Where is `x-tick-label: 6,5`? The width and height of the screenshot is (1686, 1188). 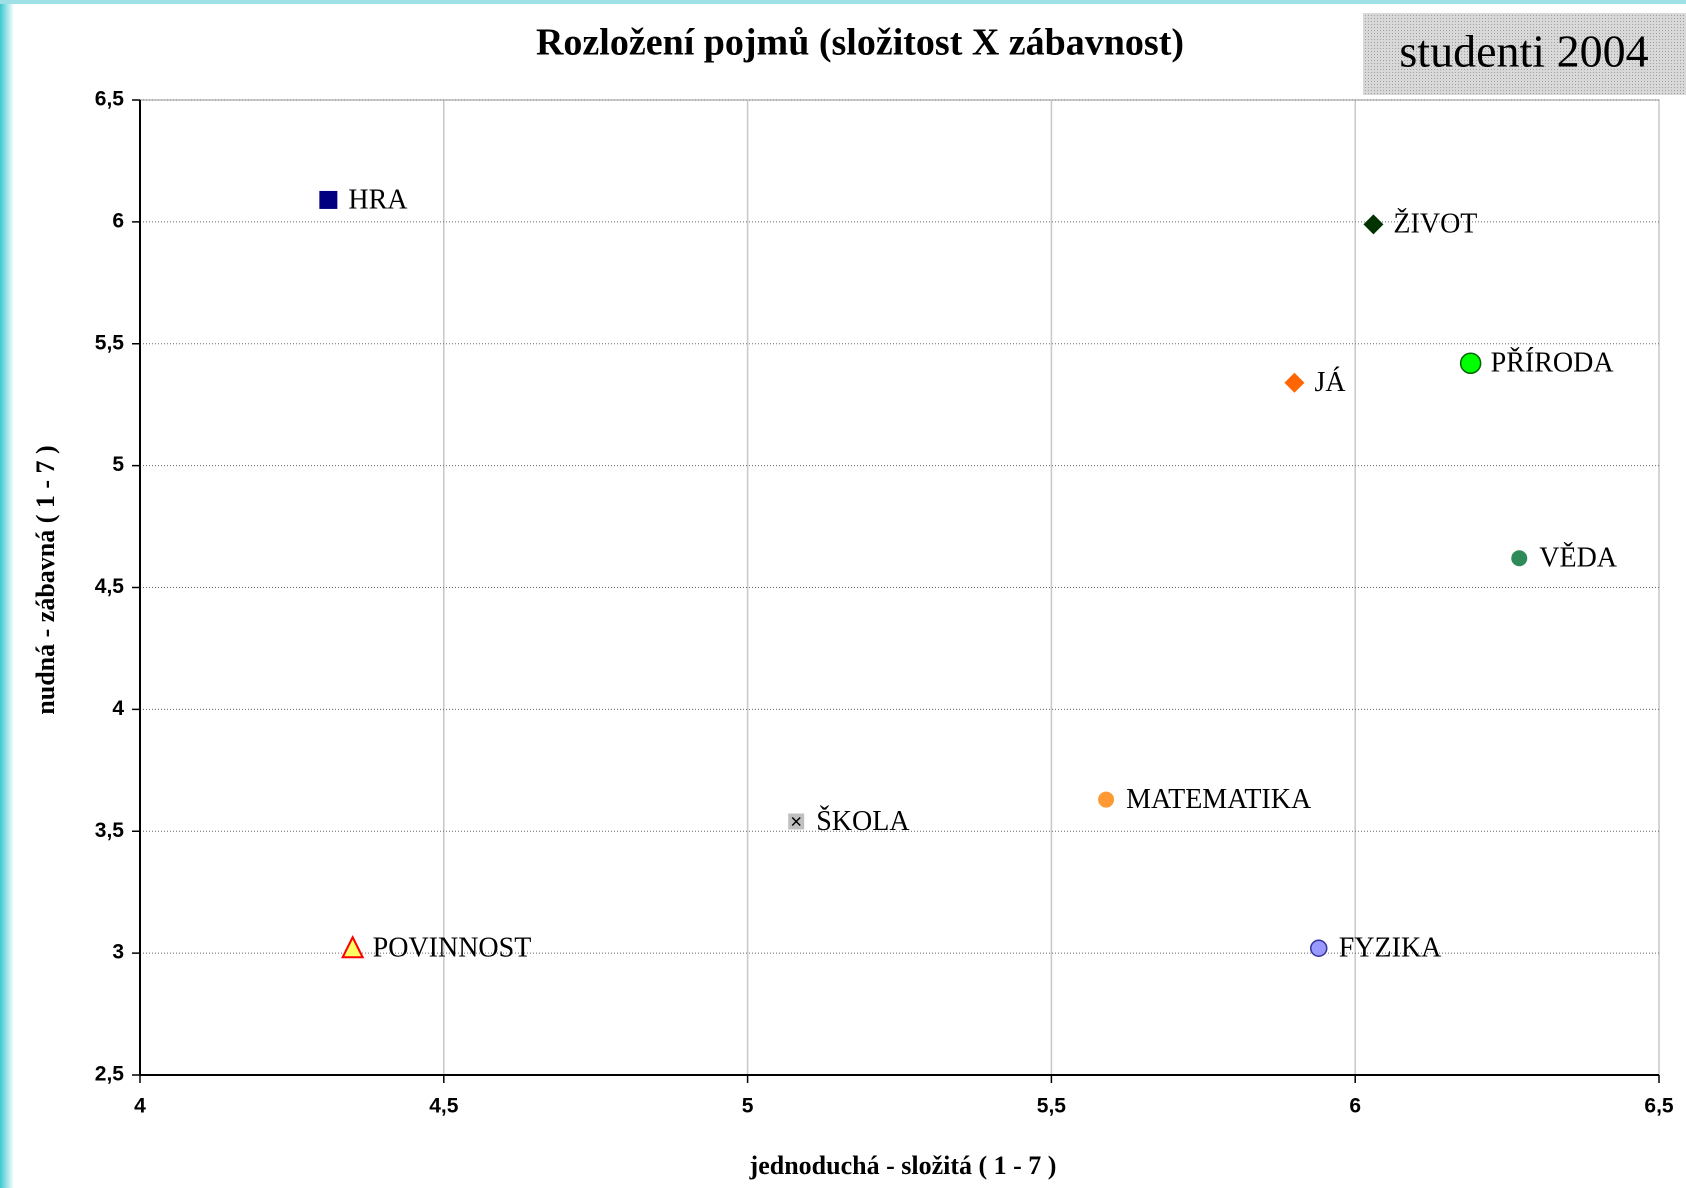
x-tick-label: 6,5 is located at coordinates (1659, 1106).